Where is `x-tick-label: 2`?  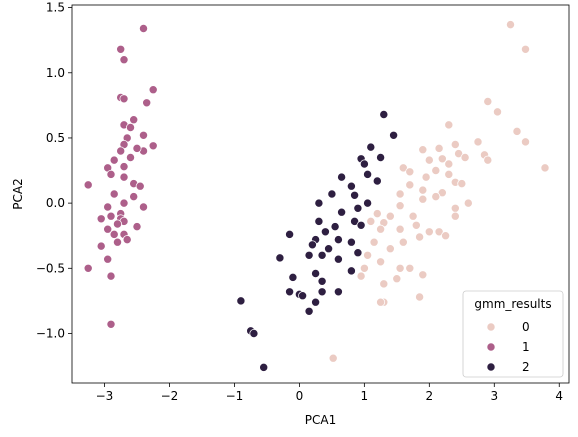 x-tick-label: 2 is located at coordinates (429, 396).